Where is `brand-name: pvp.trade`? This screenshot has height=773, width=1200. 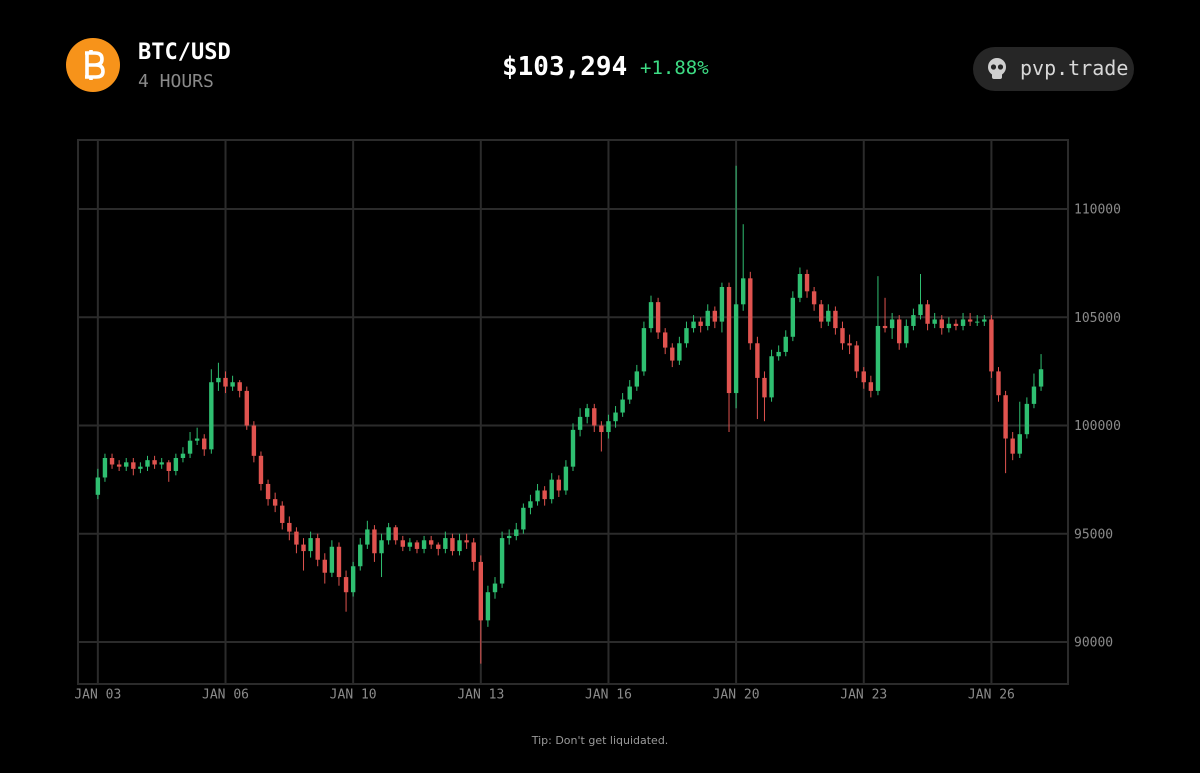 brand-name: pvp.trade is located at coordinates (1074, 68).